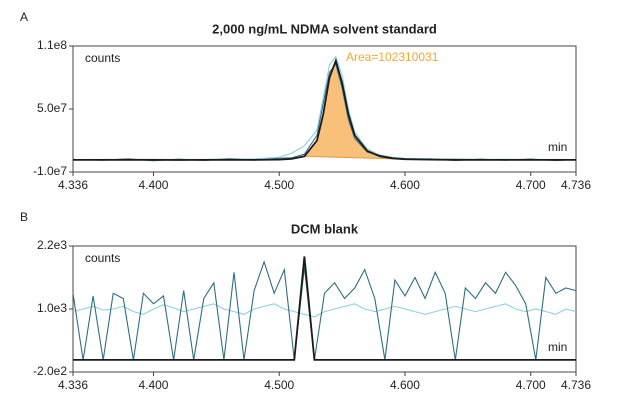  What do you see at coordinates (24, 217) in the screenshot?
I see `panel-label: B` at bounding box center [24, 217].